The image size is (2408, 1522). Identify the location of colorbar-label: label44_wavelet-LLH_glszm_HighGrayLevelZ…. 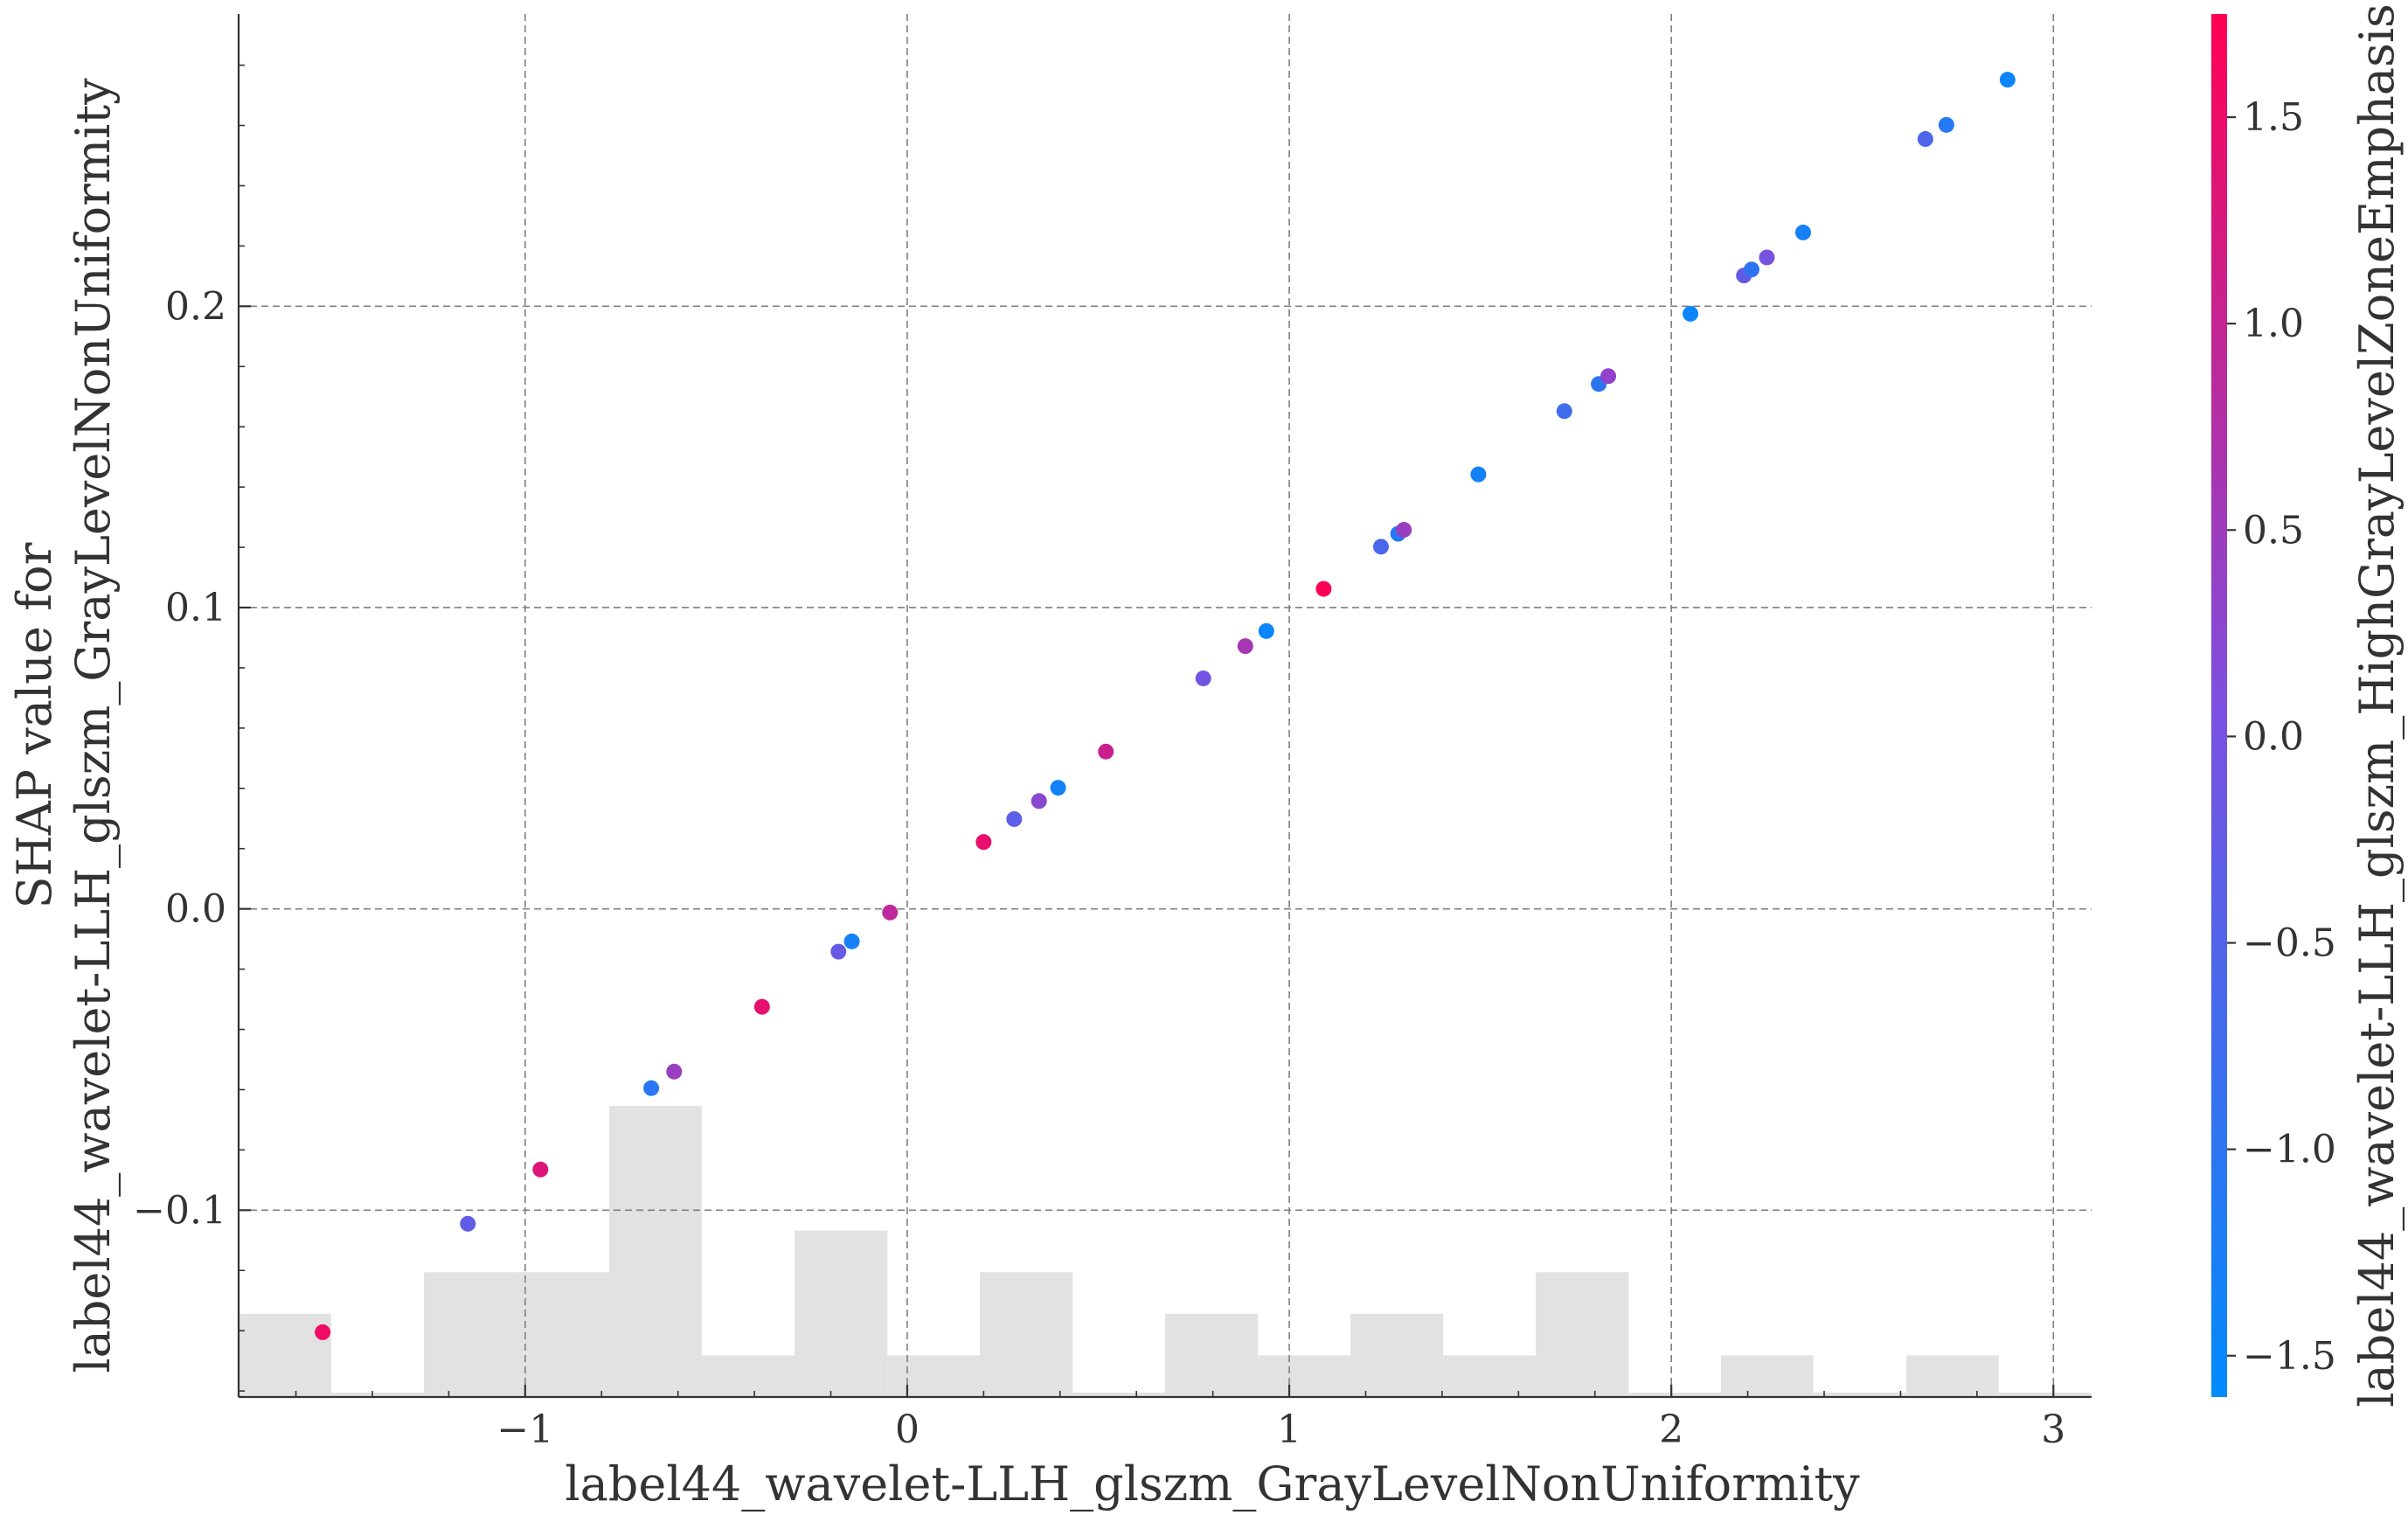
(2377, 705).